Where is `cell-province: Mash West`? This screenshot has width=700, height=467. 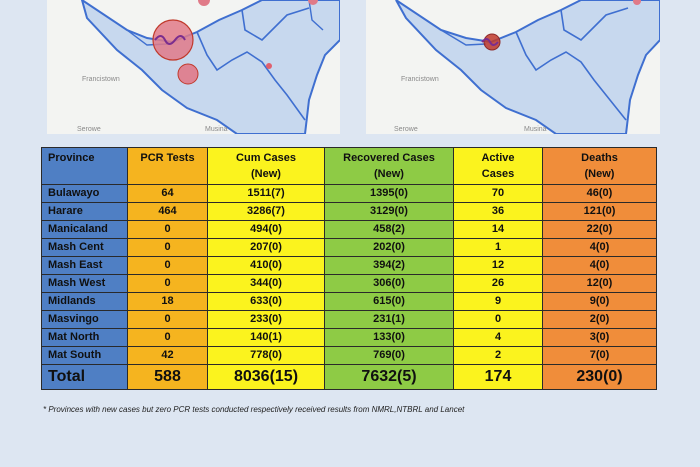 cell-province: Mash West is located at coordinates (84, 283).